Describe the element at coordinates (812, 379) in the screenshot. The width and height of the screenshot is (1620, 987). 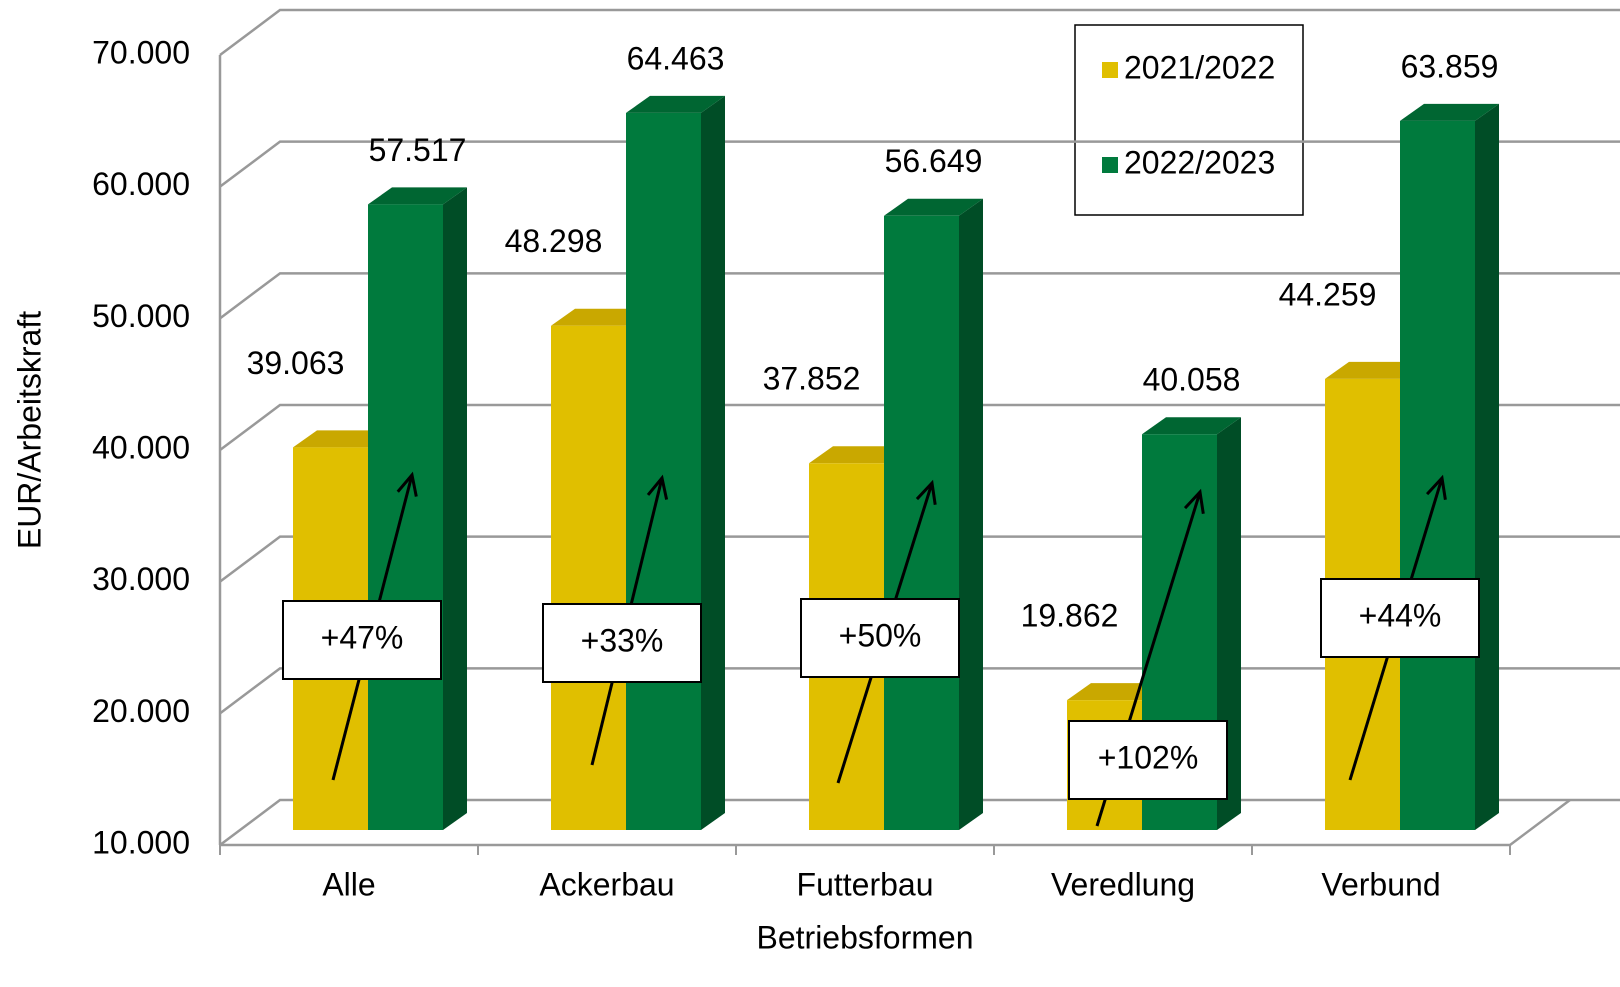
I see `value-label: 37.852` at that location.